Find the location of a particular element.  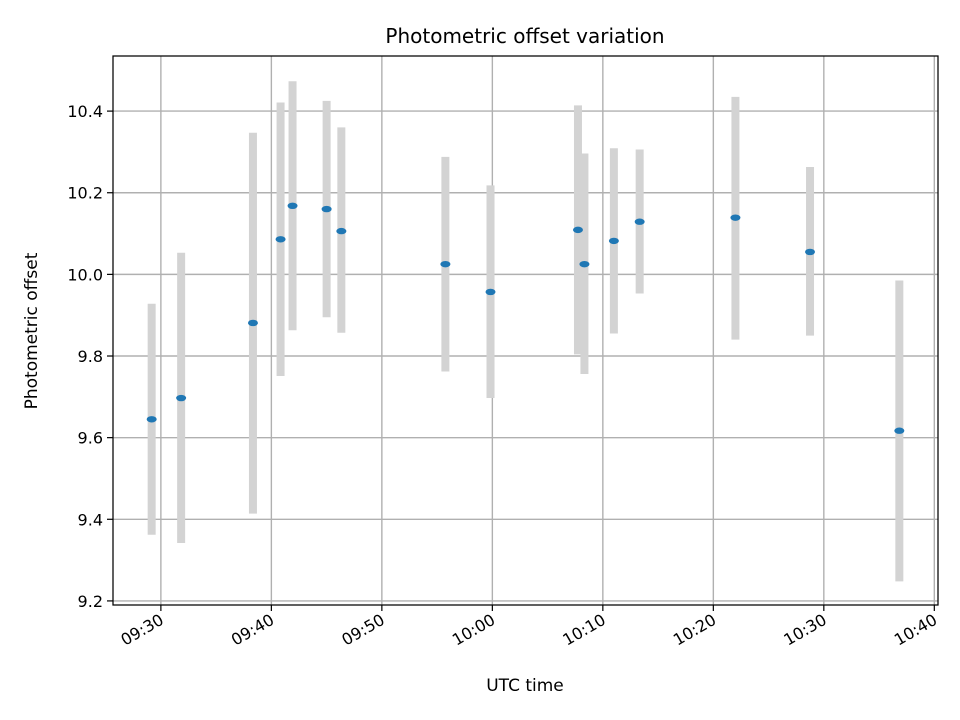

y-tick-label: 10.4 is located at coordinates (85, 111).